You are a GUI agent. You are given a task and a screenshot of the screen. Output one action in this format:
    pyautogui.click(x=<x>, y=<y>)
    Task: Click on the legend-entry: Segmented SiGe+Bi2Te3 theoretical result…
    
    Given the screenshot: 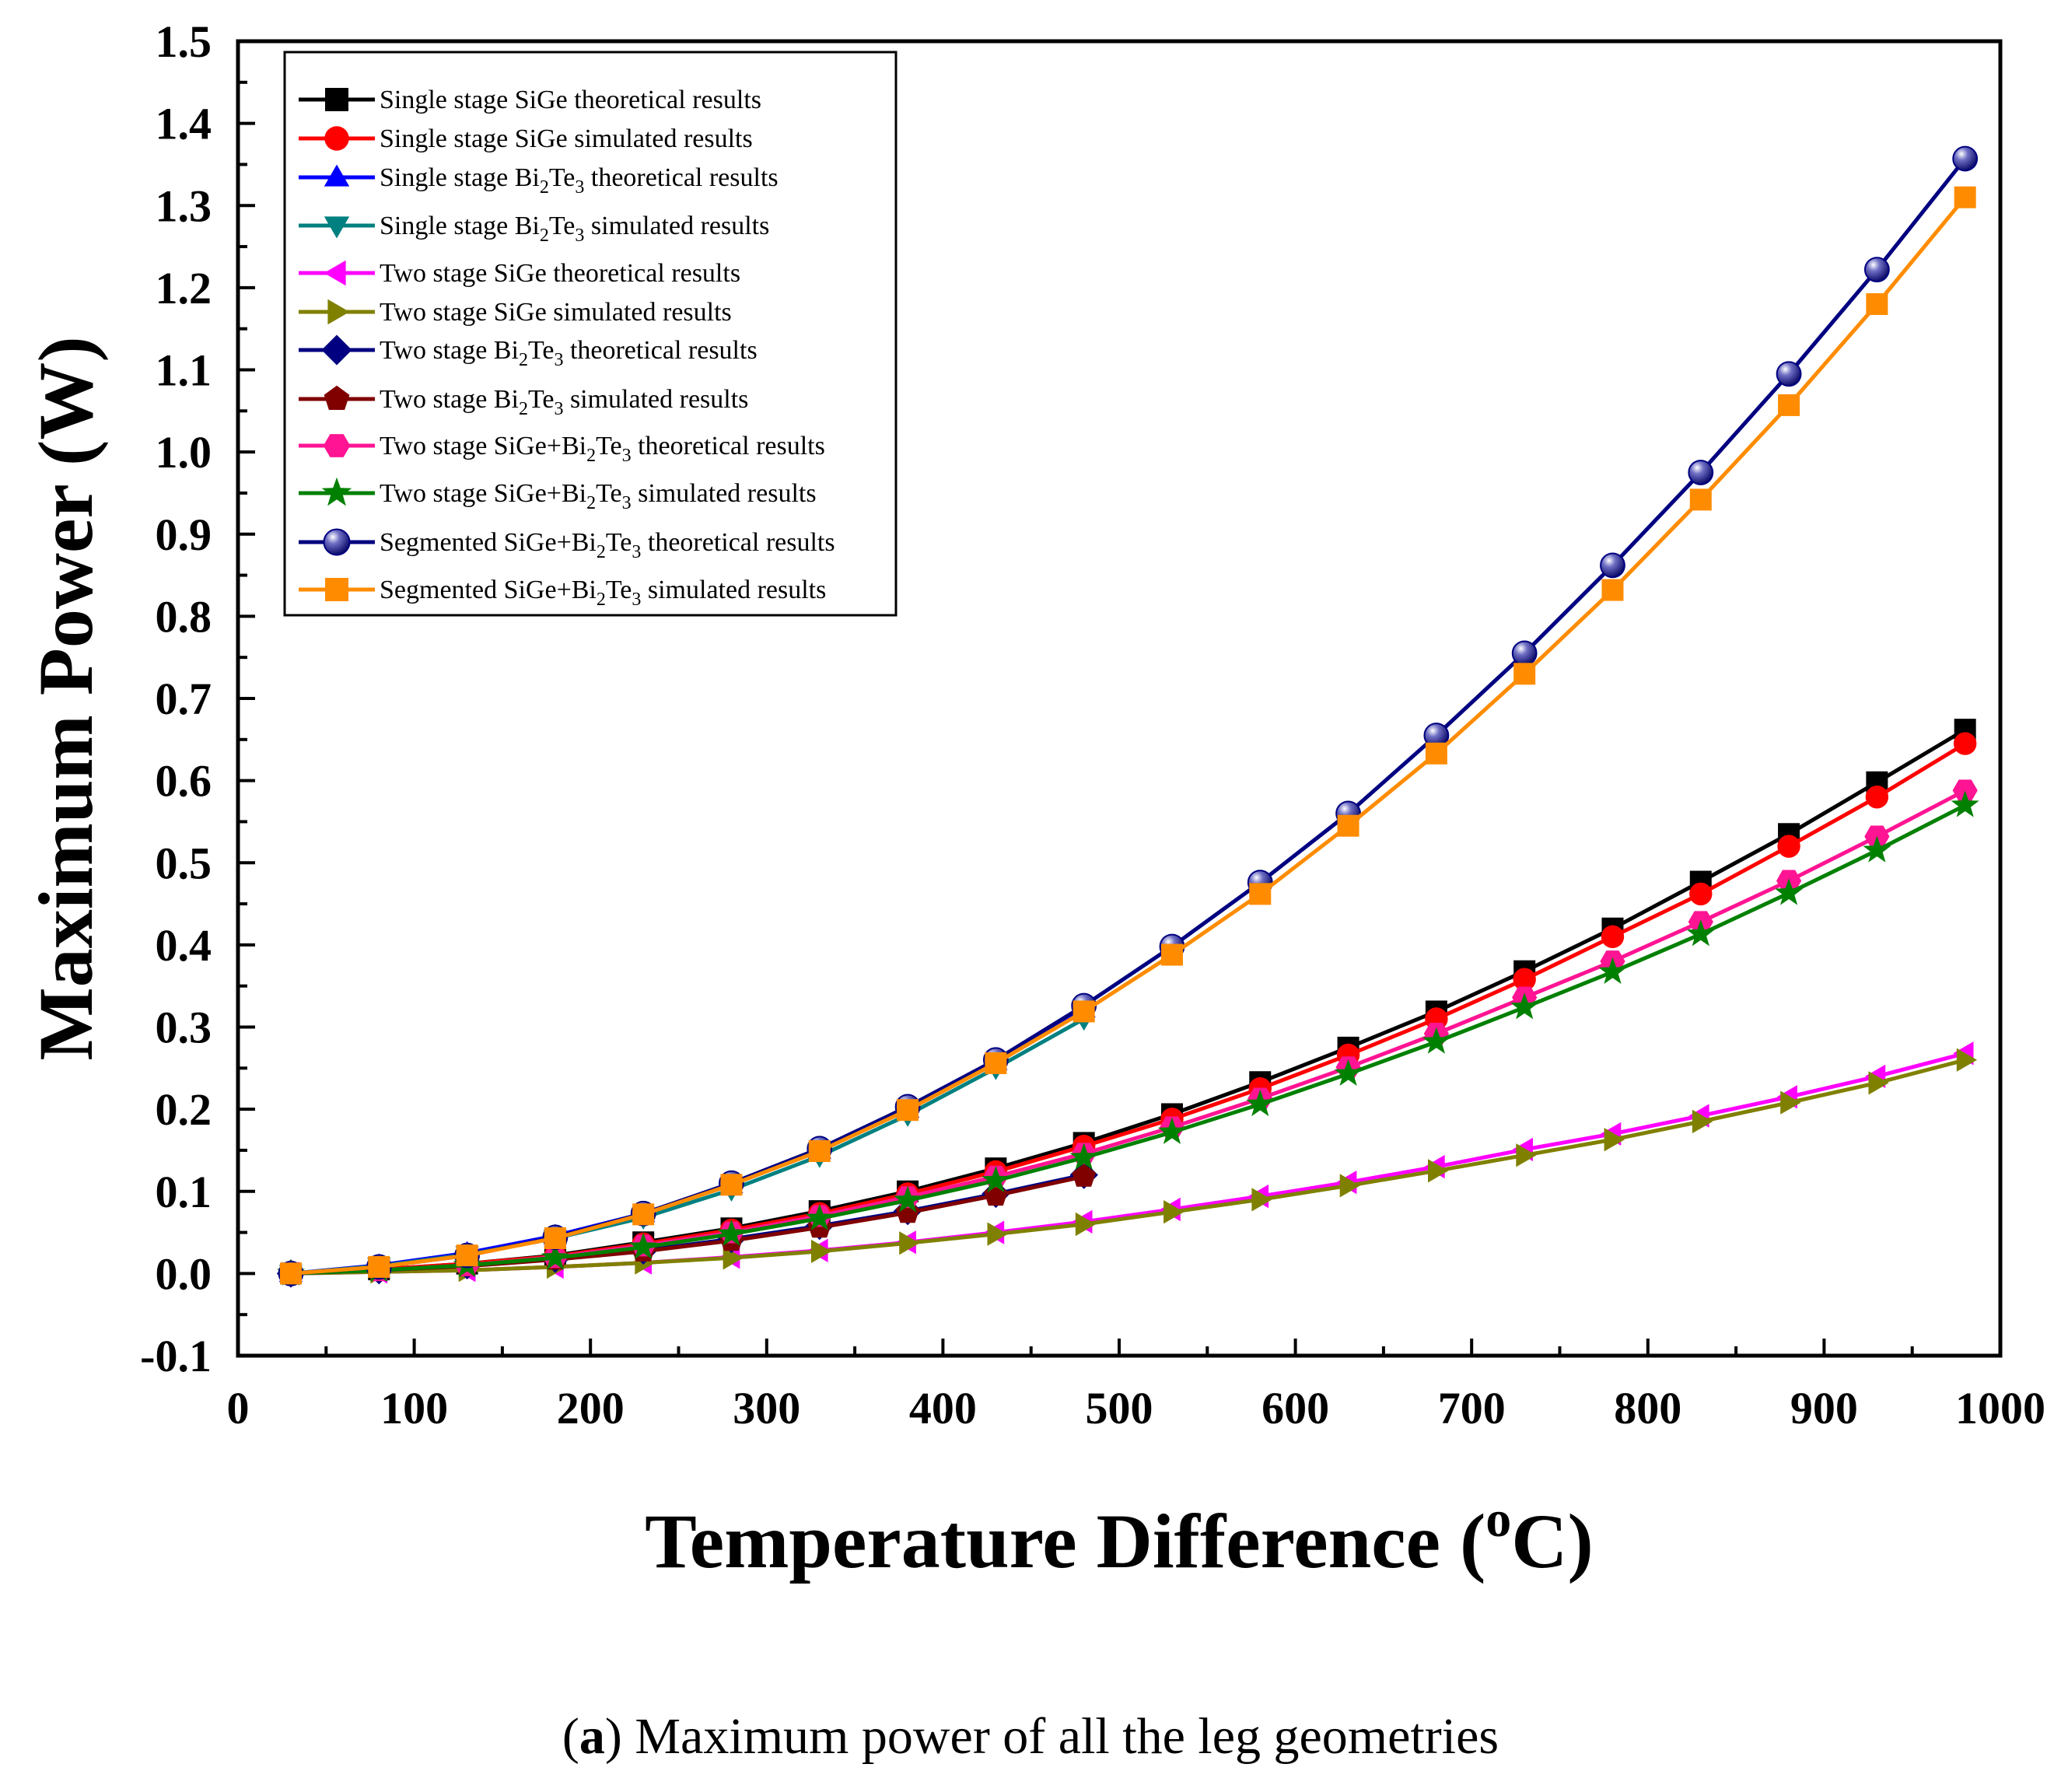 What is the action you would take?
    pyautogui.click(x=567, y=545)
    